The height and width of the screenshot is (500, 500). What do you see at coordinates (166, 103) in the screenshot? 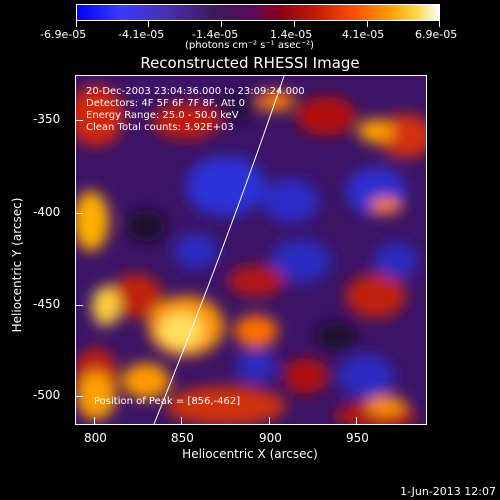
I see `overlay-detectors: Detectors: 4F 5F 6F 7F 8F, Att 0` at bounding box center [166, 103].